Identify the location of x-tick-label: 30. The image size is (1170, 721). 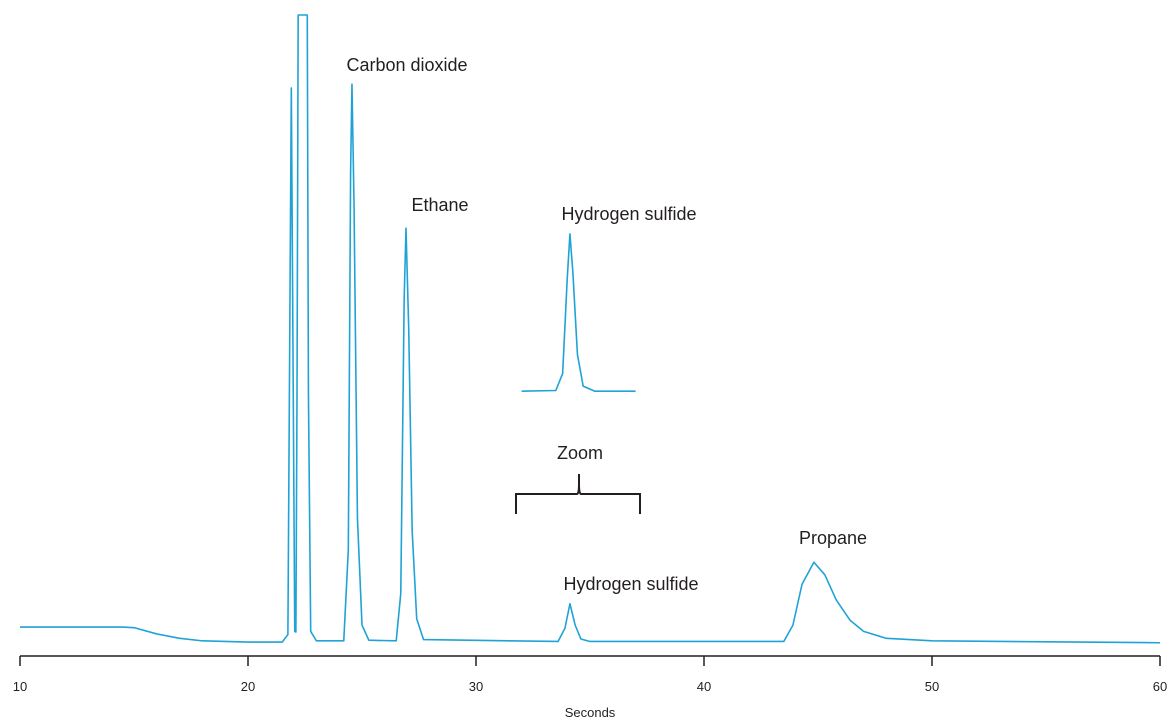
(476, 686).